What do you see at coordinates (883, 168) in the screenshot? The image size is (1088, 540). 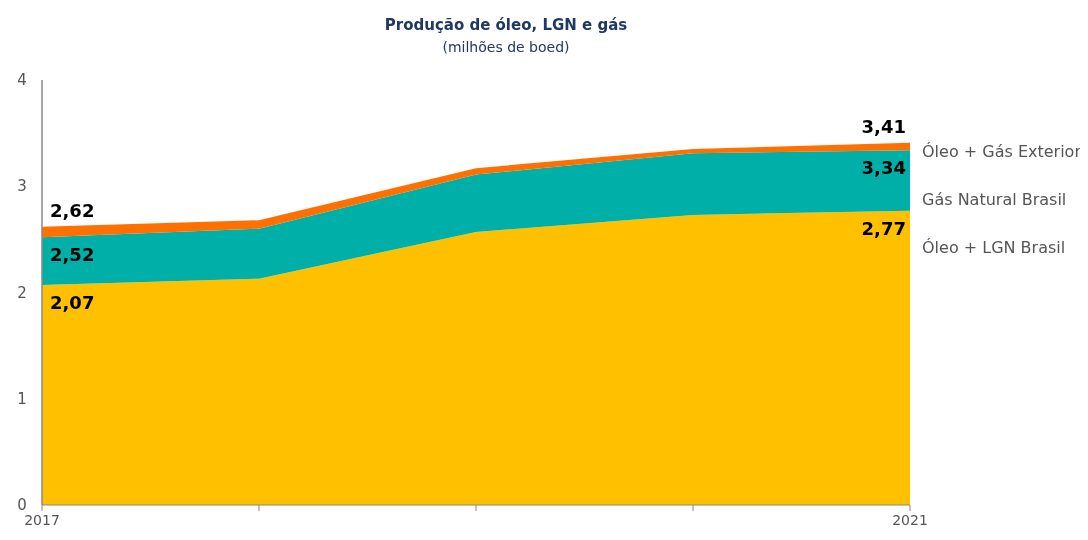 I see `annotation: 3,34` at bounding box center [883, 168].